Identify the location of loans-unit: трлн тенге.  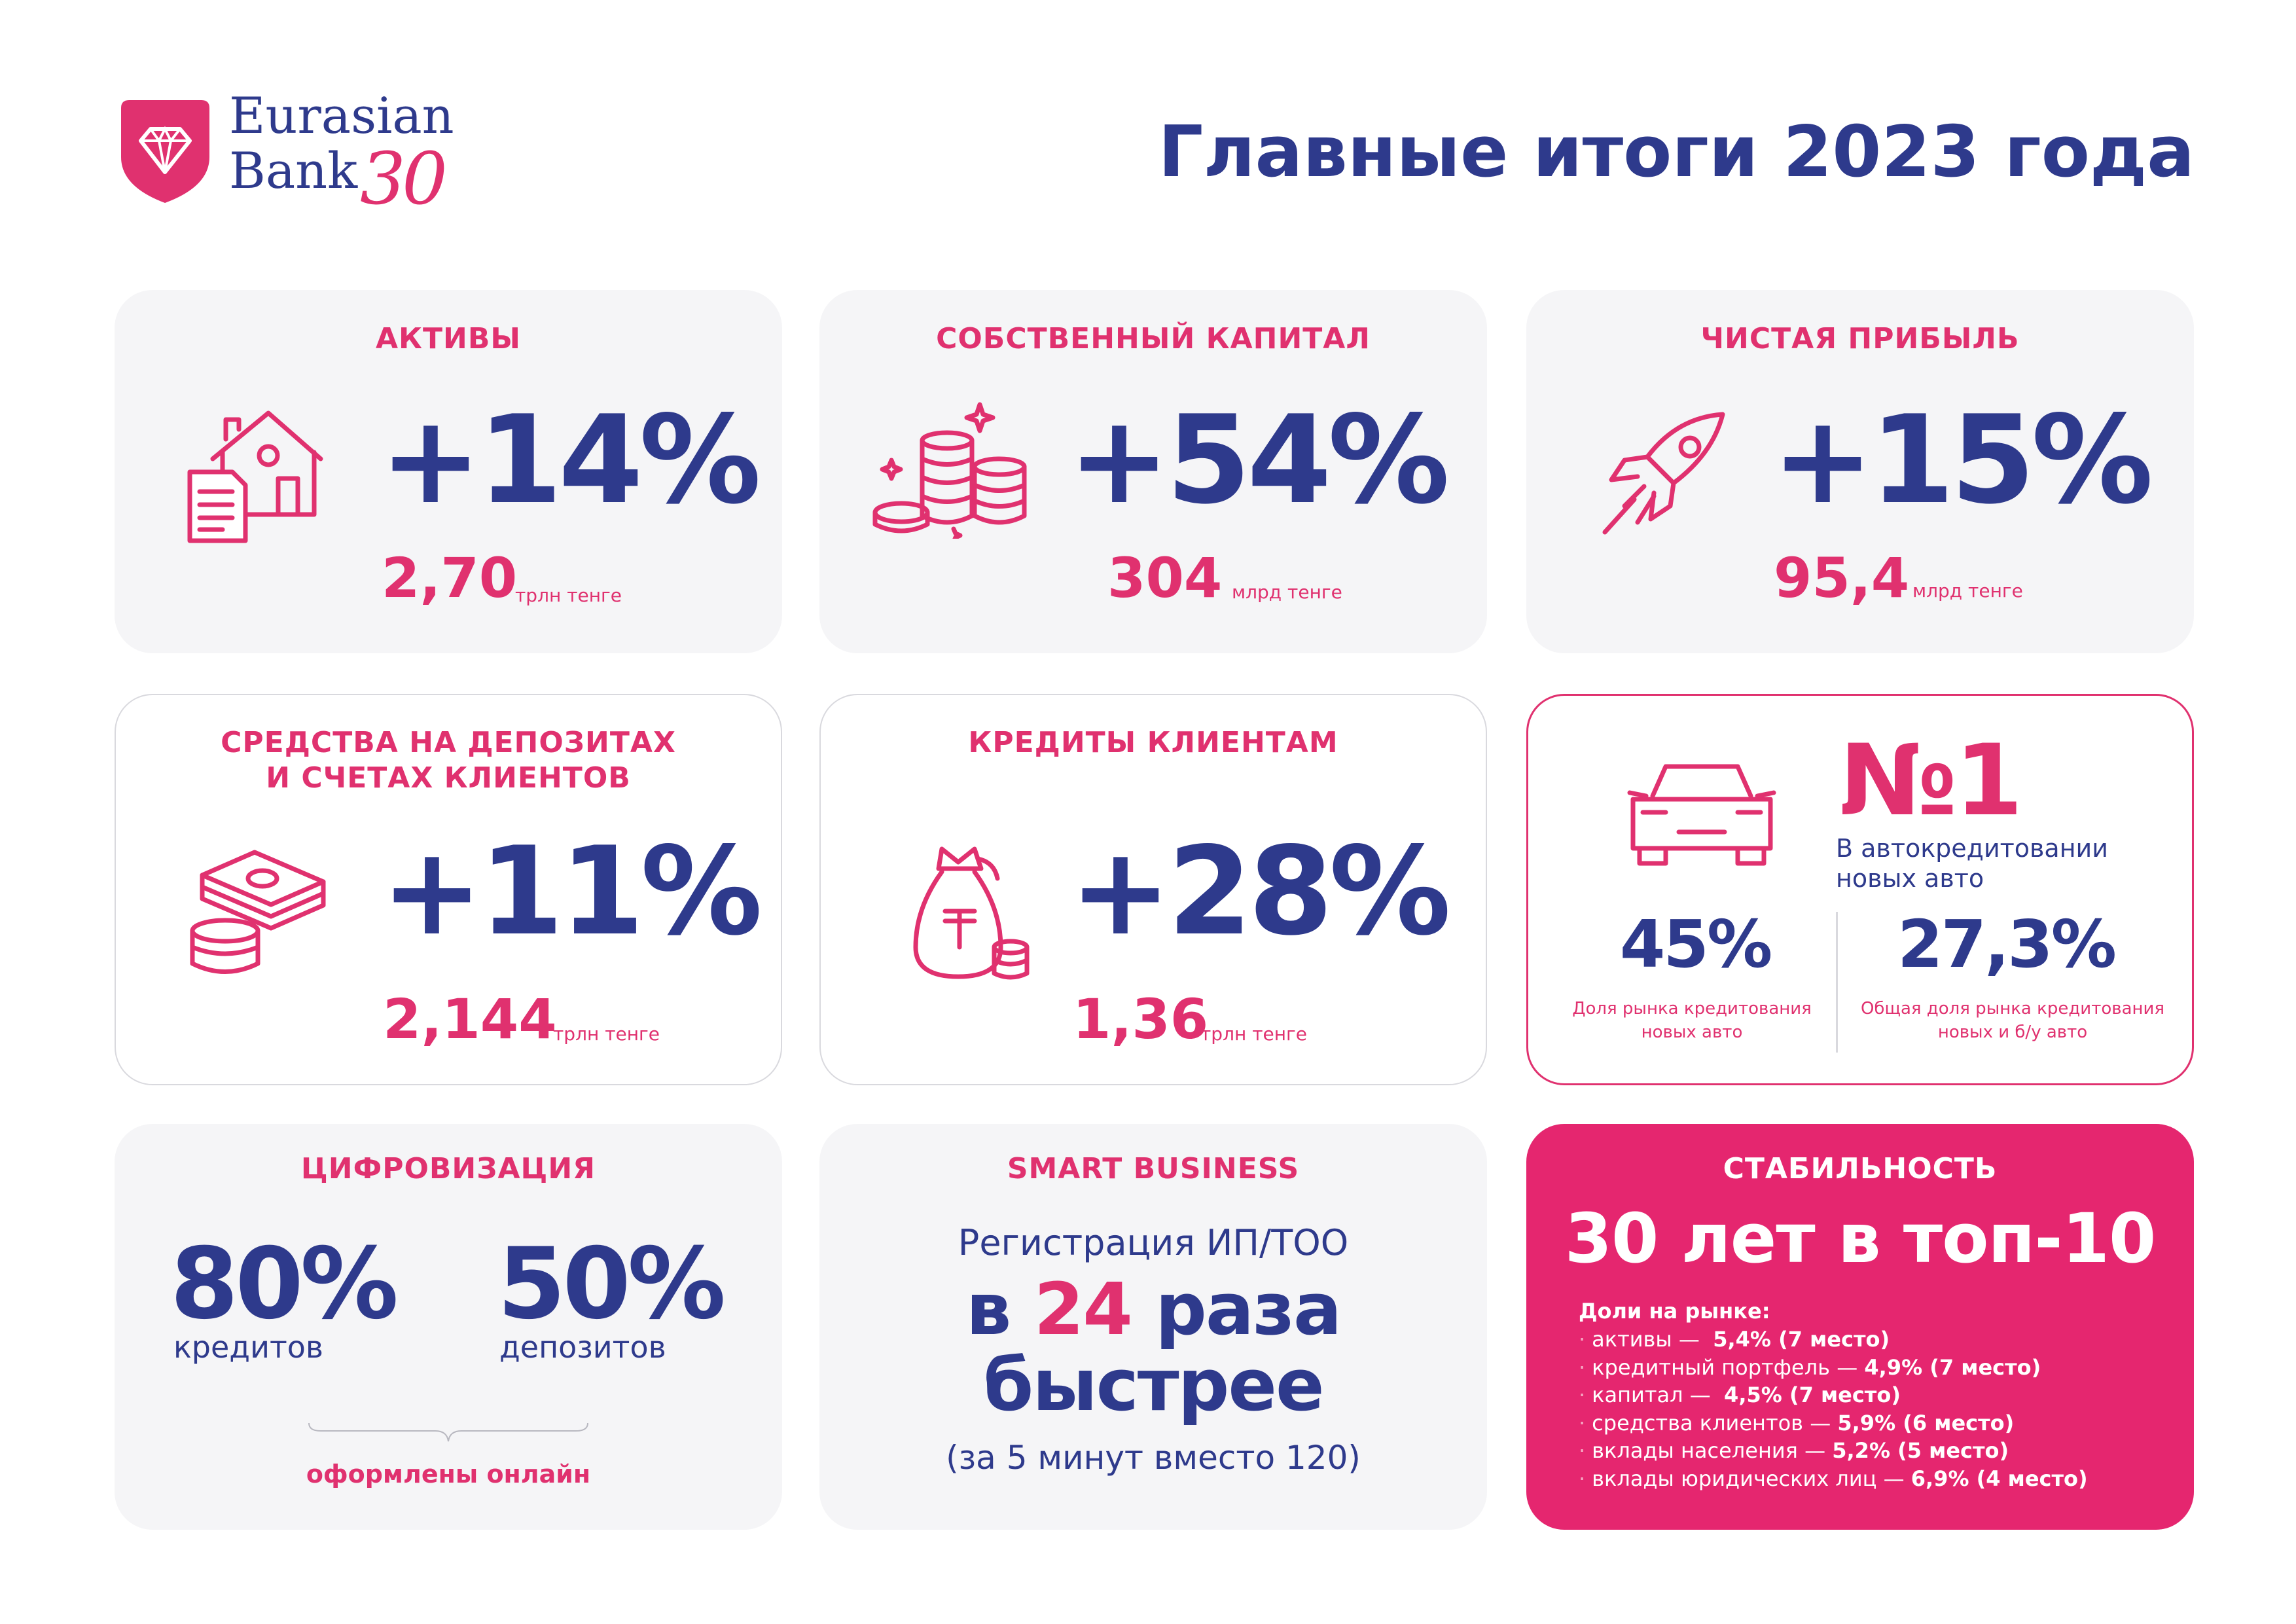
(1253, 1034).